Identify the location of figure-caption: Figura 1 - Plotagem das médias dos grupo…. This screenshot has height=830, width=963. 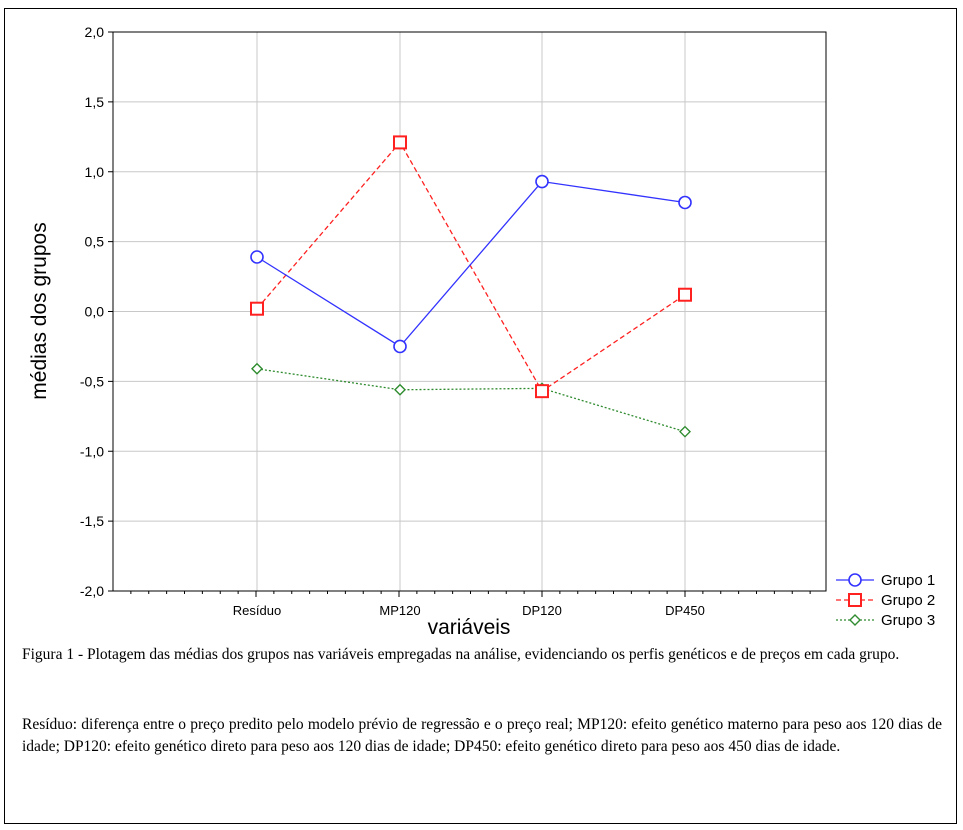
(461, 654).